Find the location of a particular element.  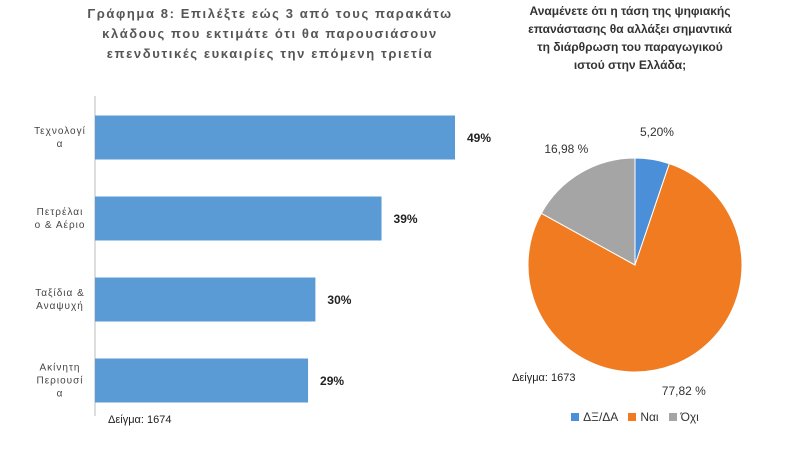

slice-label: 5,20% is located at coordinates (656, 131).